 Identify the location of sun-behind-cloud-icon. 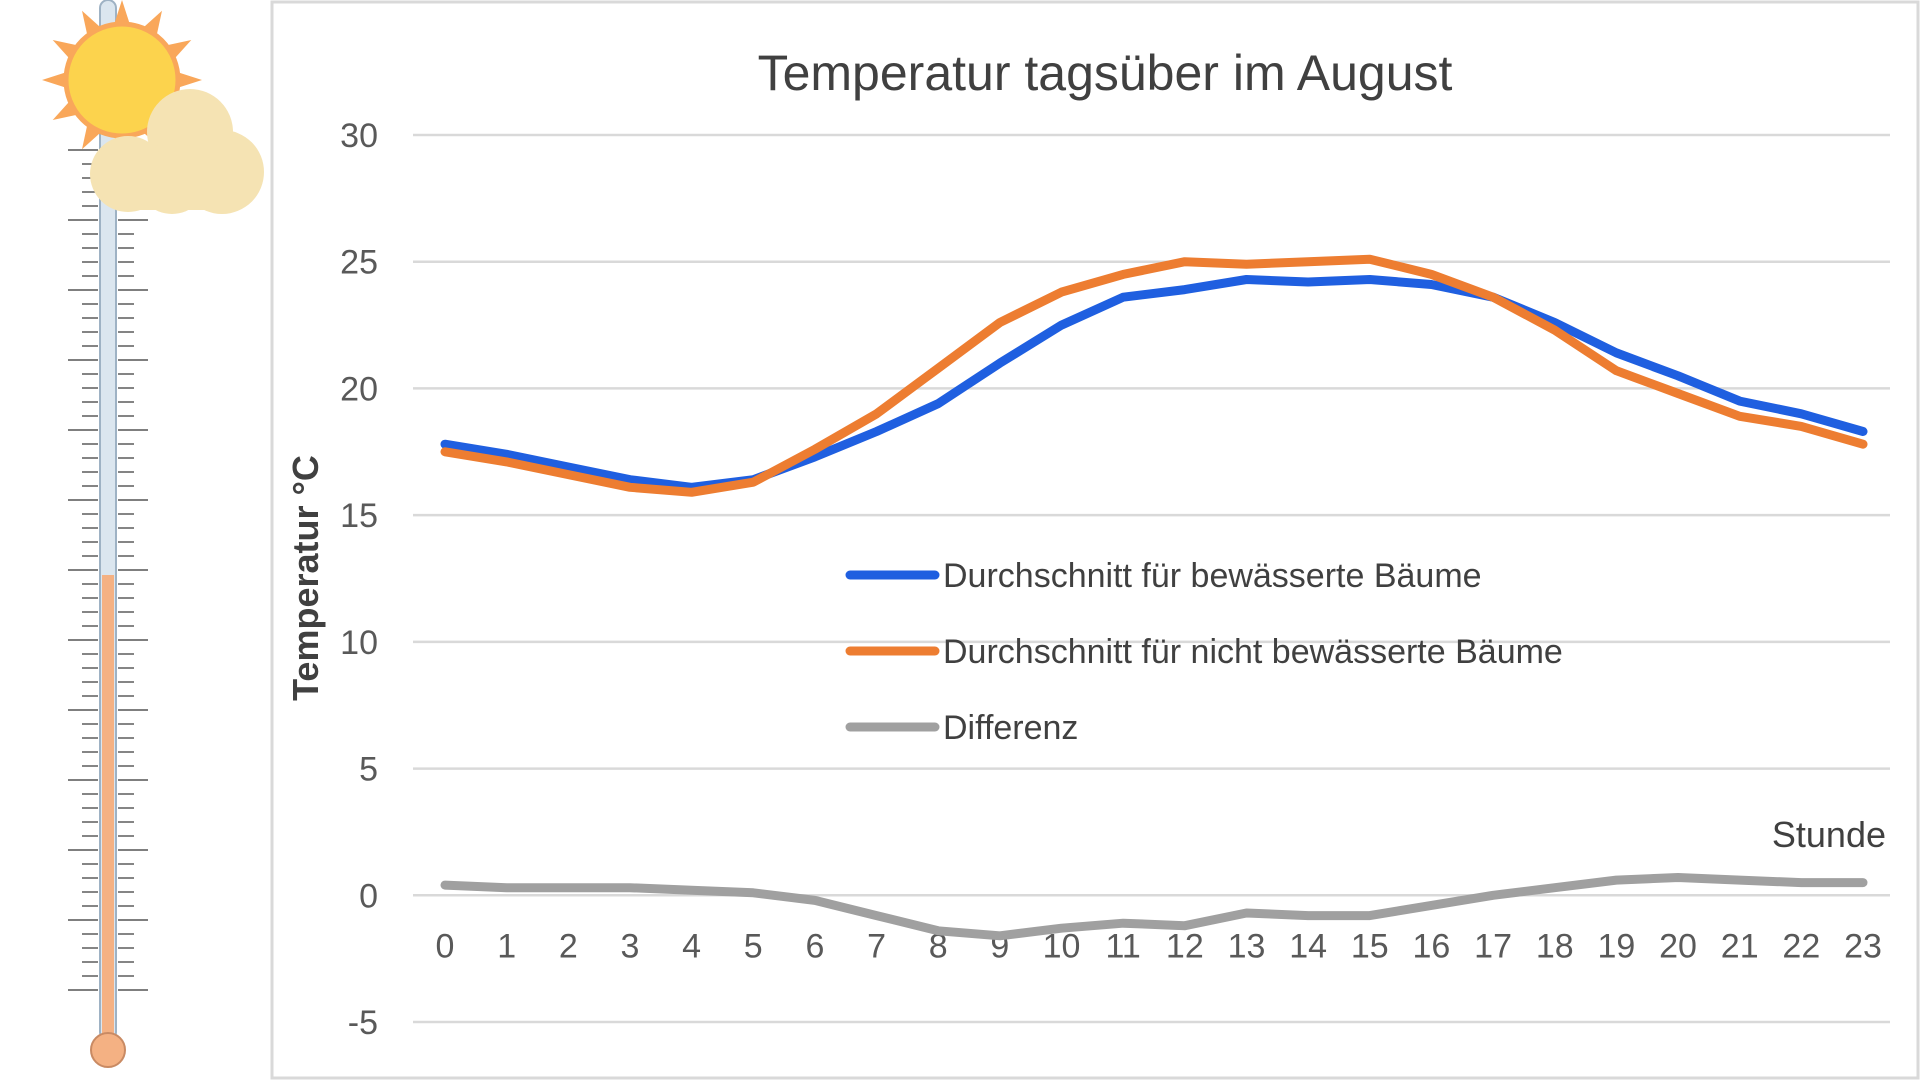
(153, 107).